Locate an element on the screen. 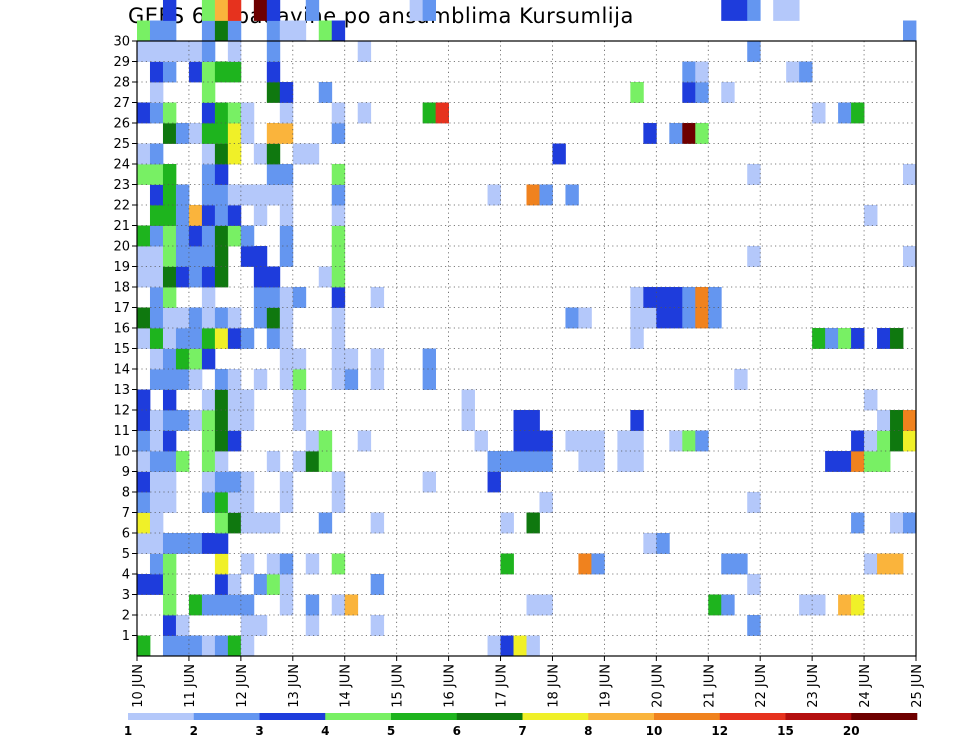 The width and height of the screenshot is (960, 742). colorbar-tick-label: 7 is located at coordinates (522, 731).